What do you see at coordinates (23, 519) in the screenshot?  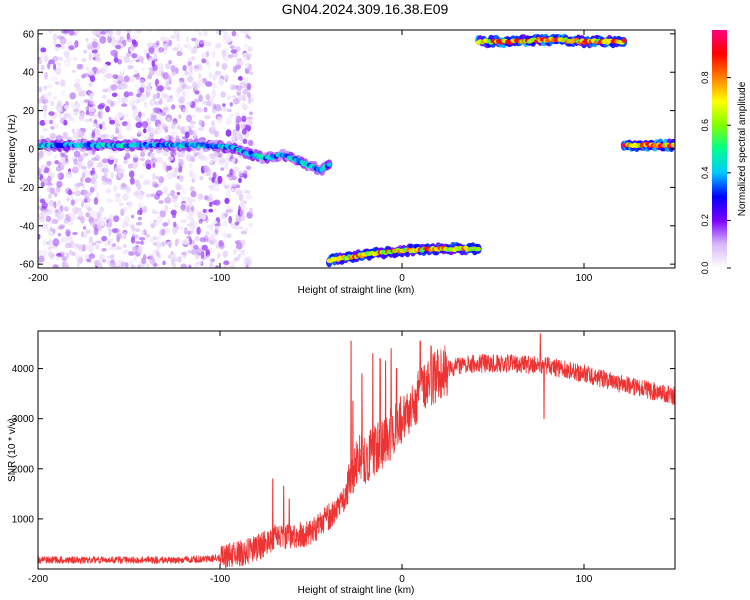 I see `snr-y-tick-label: 1000` at bounding box center [23, 519].